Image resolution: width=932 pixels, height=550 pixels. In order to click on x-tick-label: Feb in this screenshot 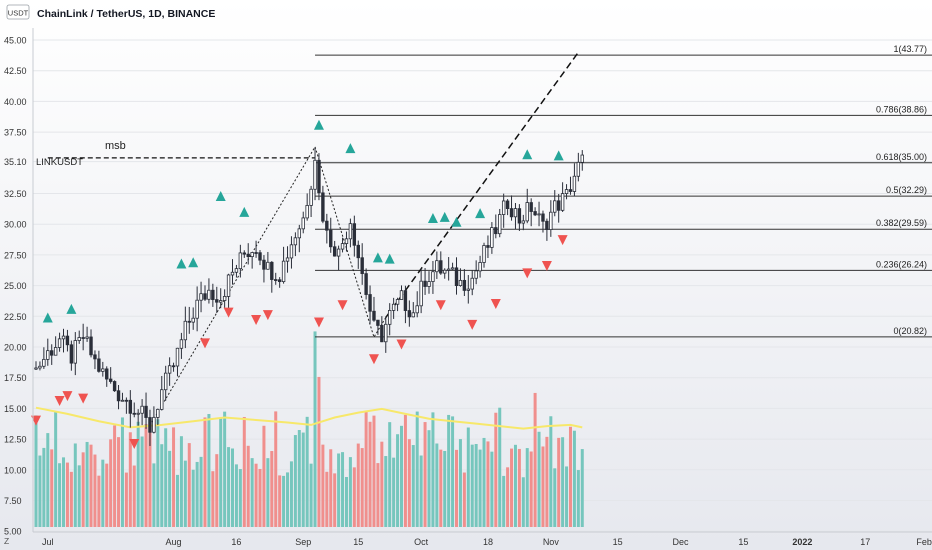, I will do `click(924, 542)`.